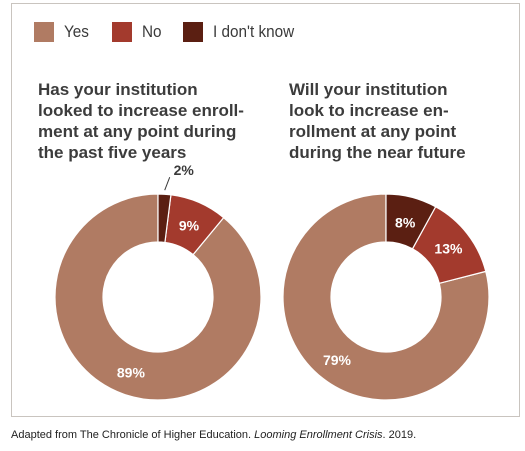 The image size is (525, 451). I want to click on legend-item-no: No, so click(137, 32).